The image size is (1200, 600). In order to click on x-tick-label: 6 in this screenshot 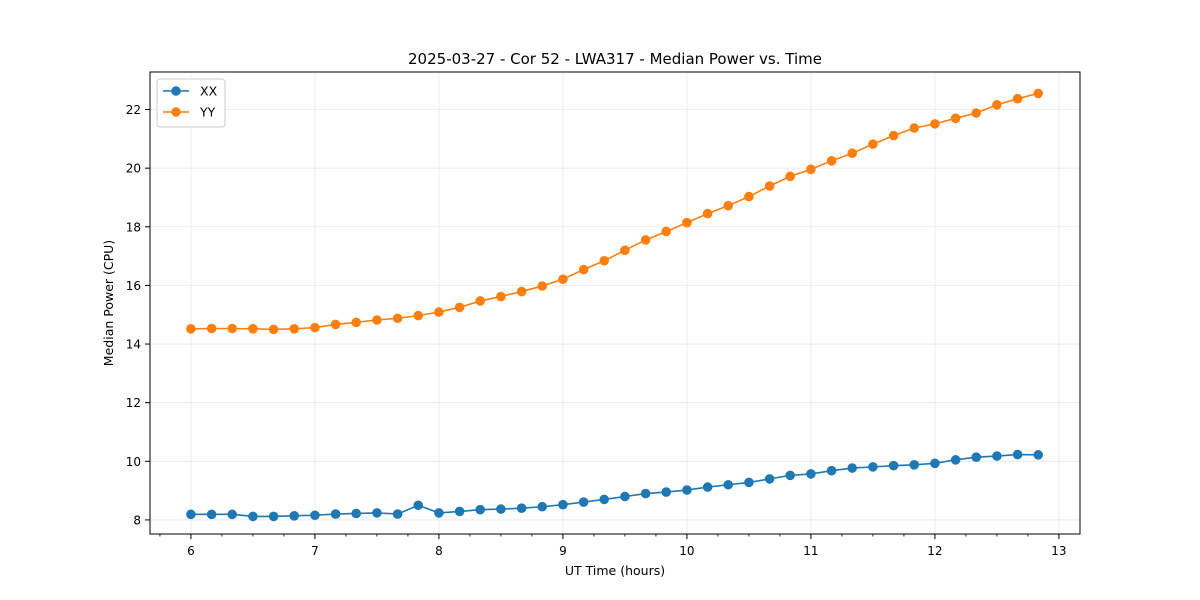, I will do `click(191, 551)`.